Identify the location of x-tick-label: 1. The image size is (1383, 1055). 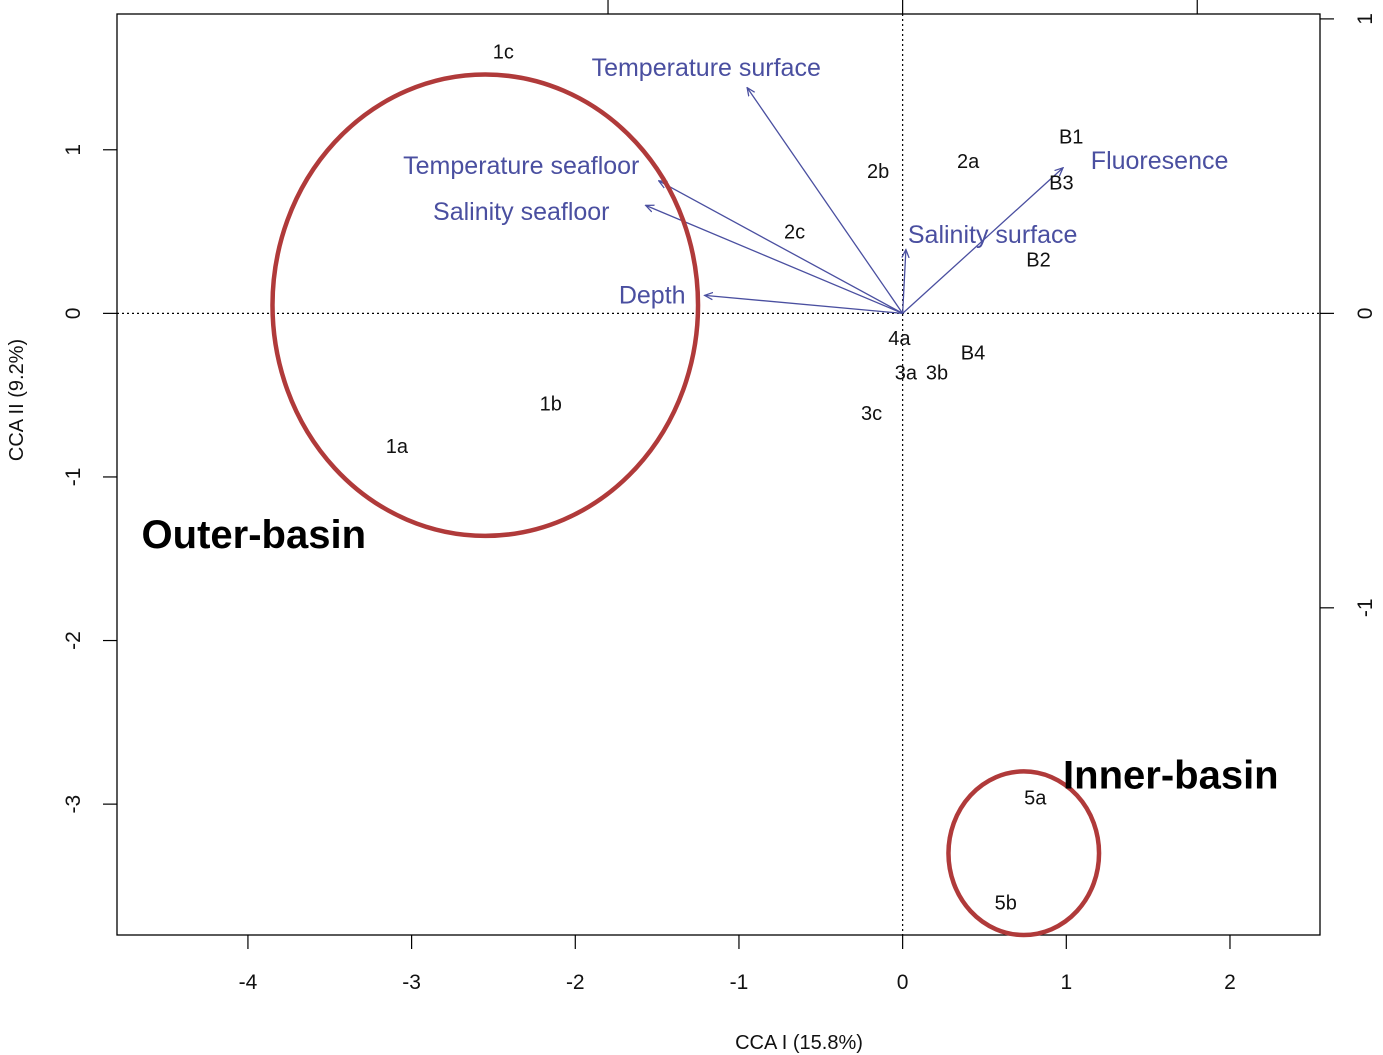
(1066, 982).